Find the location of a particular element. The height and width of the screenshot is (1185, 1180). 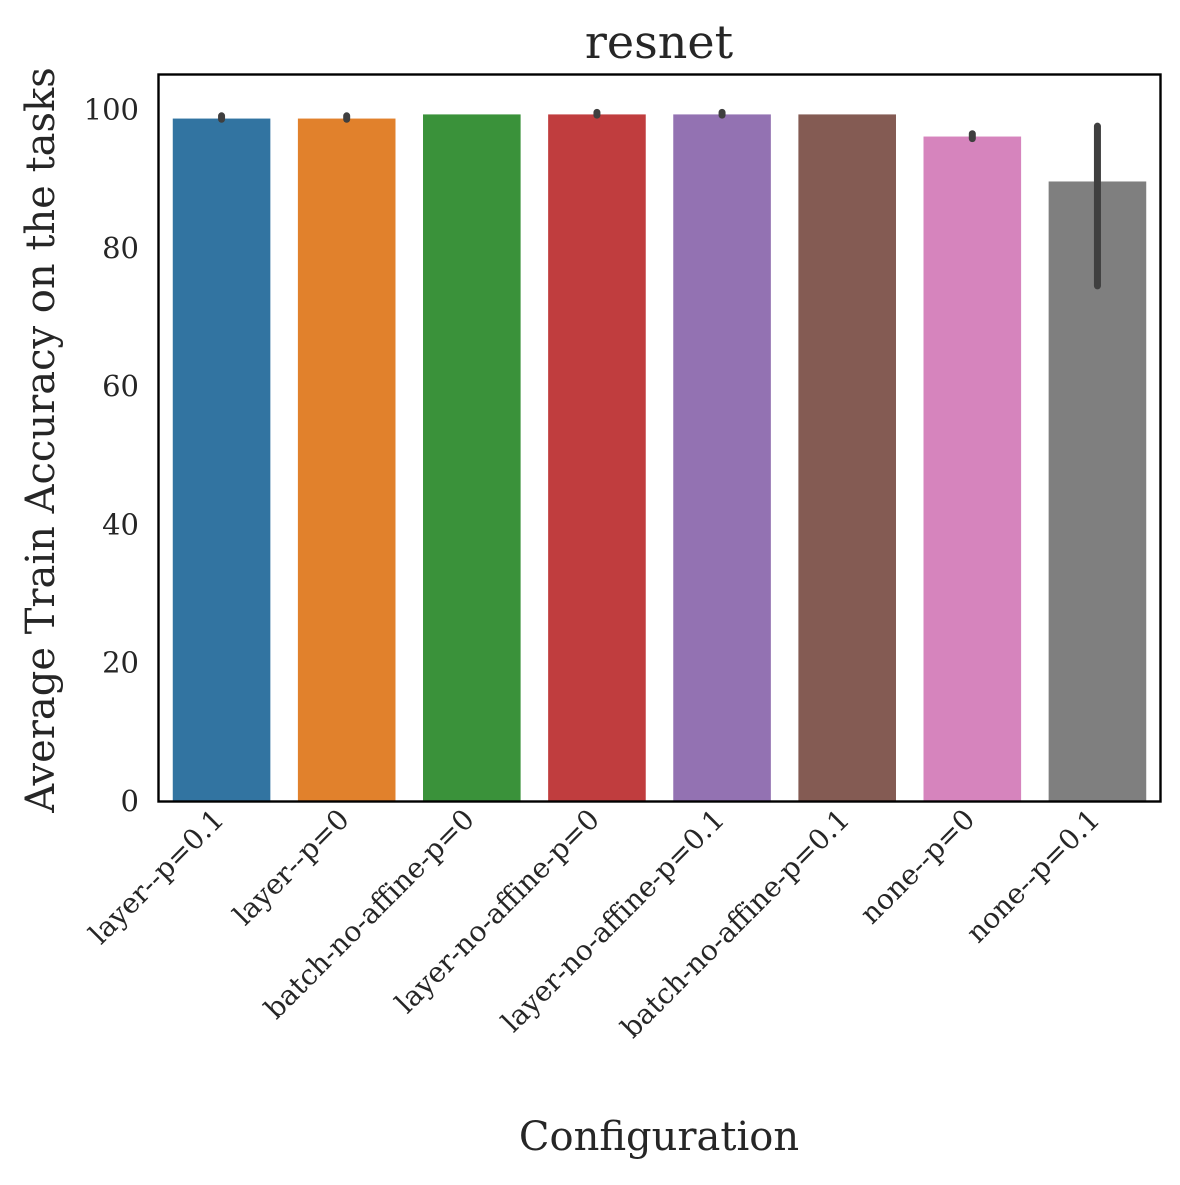

bar-batch-no-affine-p=0 is located at coordinates (472, 457).